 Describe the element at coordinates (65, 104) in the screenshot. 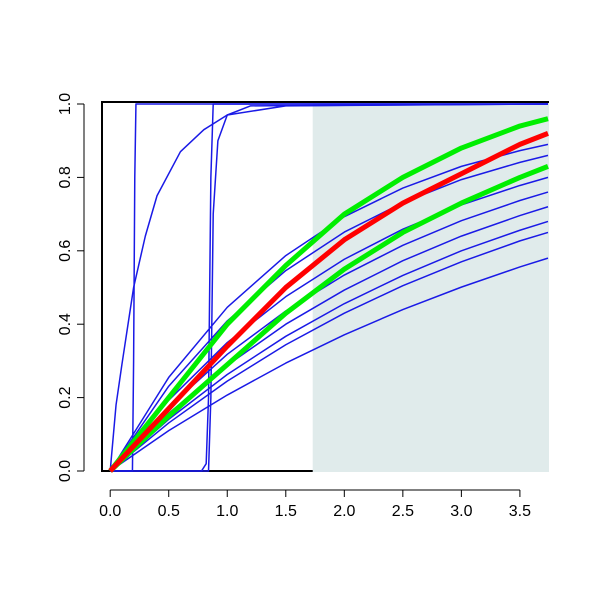

I see `y-tick-label: 1.0` at that location.